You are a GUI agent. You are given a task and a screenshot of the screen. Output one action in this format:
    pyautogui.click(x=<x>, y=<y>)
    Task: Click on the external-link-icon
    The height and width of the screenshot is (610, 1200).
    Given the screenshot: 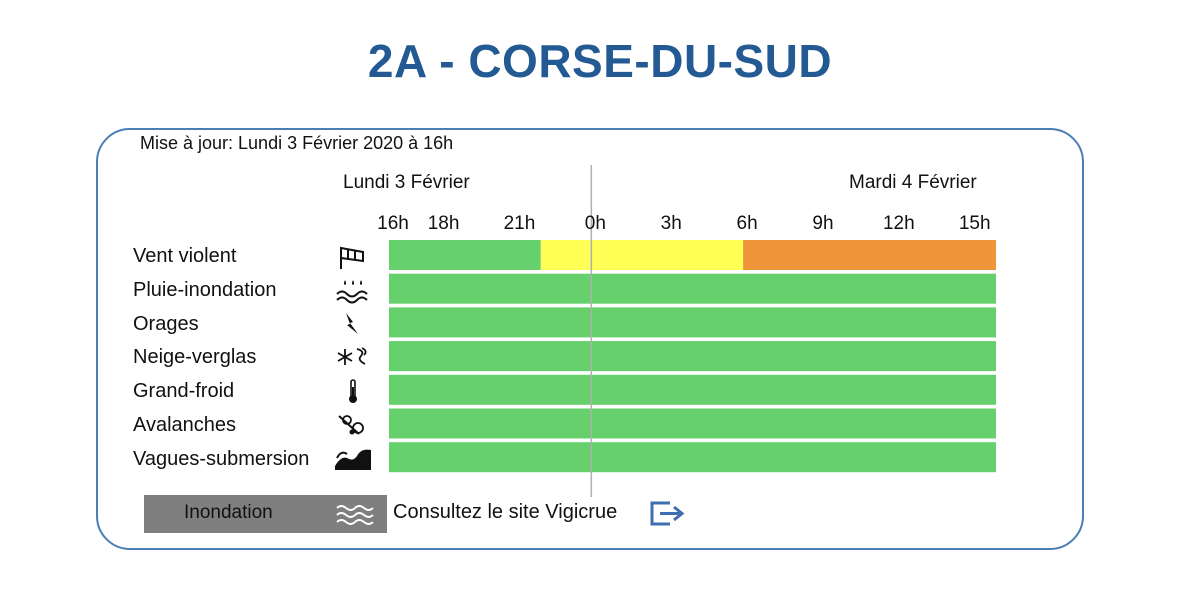 What is the action you would take?
    pyautogui.click(x=669, y=513)
    